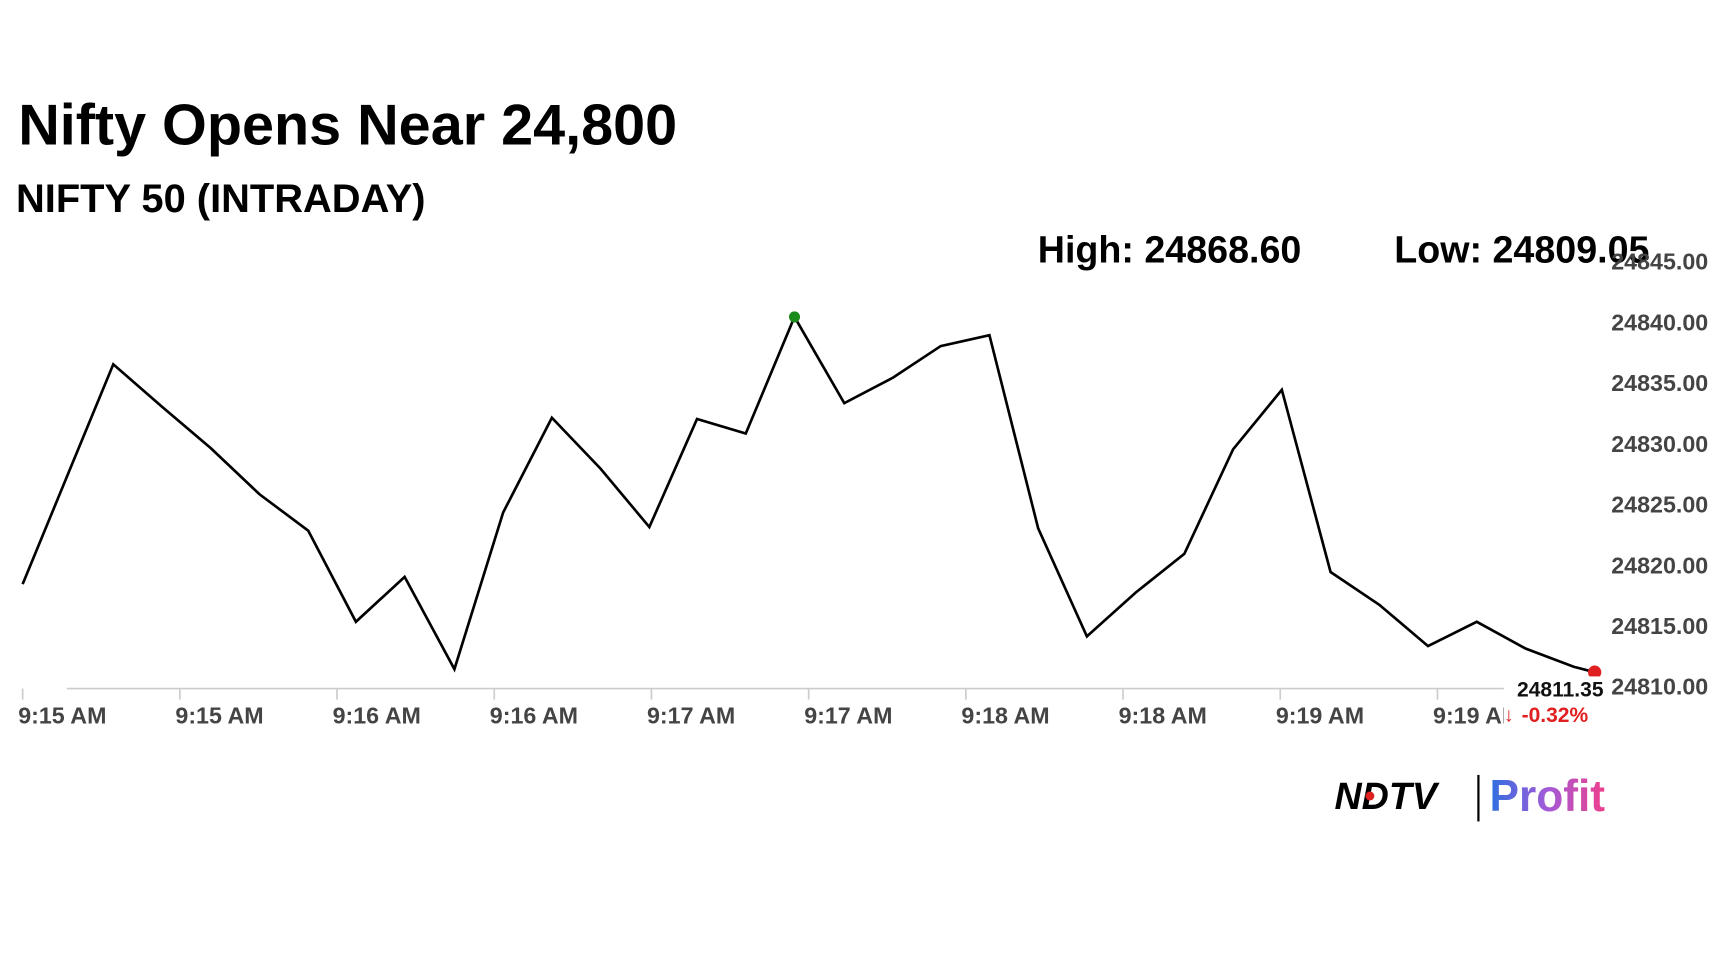 This screenshot has height=972, width=1728. What do you see at coordinates (1659, 565) in the screenshot?
I see `y-tick-label: 24820.00` at bounding box center [1659, 565].